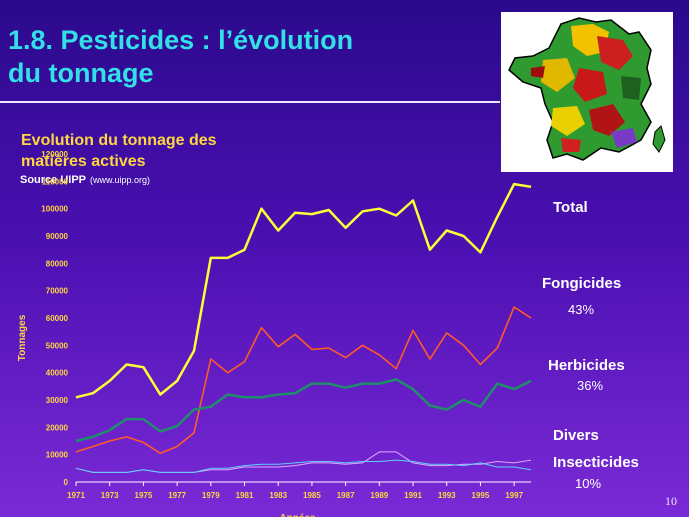 The width and height of the screenshot is (689, 517). What do you see at coordinates (57, 291) in the screenshot?
I see `y-tick-label: 70000` at bounding box center [57, 291].